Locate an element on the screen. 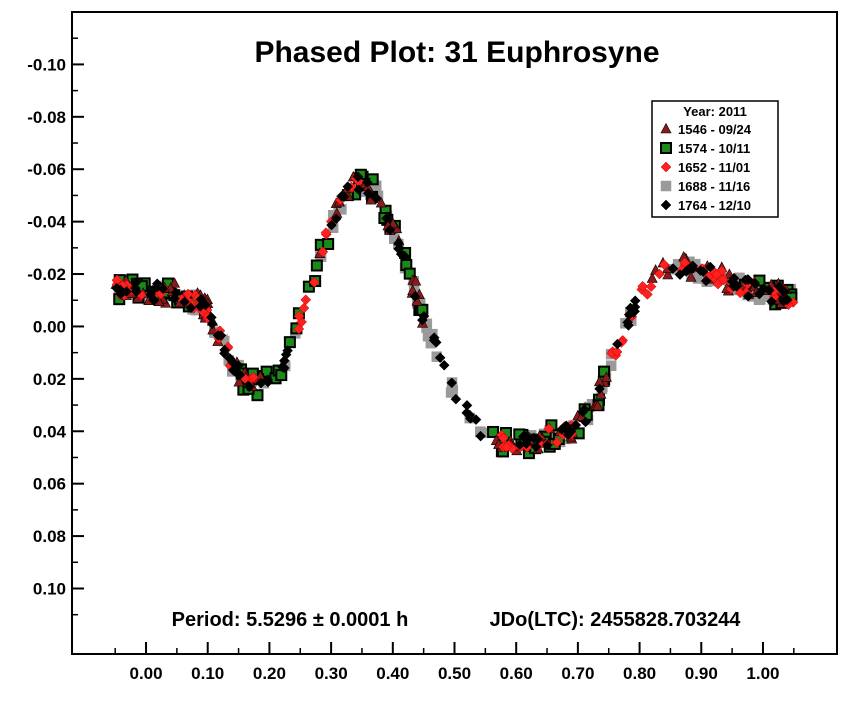 Image resolution: width=850 pixels, height=705 pixels. x-tick-label: 0.60 is located at coordinates (516, 673).